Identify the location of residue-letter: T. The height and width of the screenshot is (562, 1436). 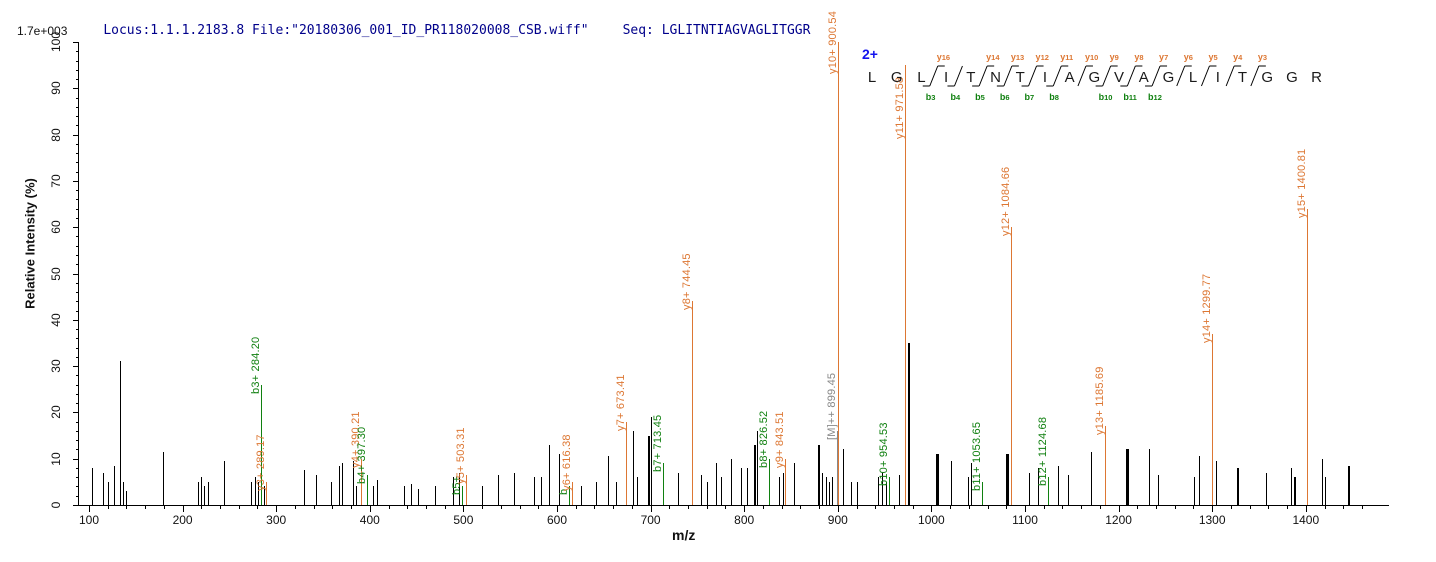
(970, 77).